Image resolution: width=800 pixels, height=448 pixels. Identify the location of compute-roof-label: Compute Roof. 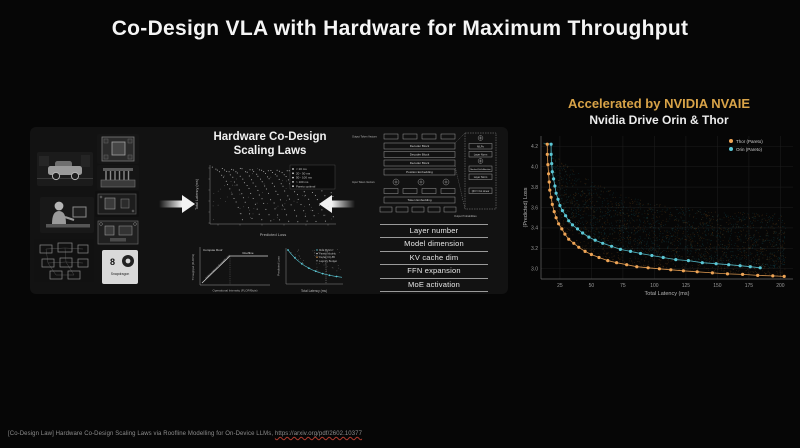
(213, 250).